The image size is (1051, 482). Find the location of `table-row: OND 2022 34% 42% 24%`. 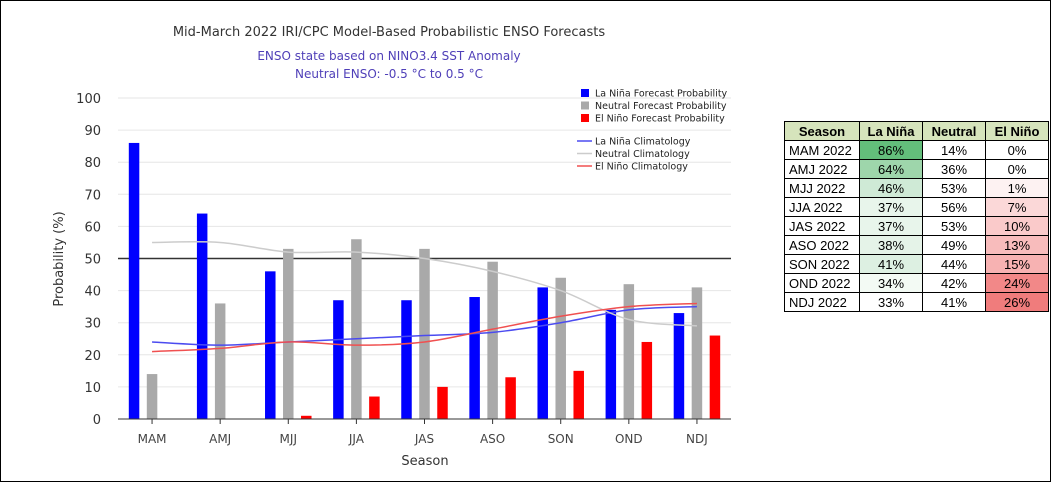

table-row: OND 2022 34% 42% 24% is located at coordinates (916, 283).